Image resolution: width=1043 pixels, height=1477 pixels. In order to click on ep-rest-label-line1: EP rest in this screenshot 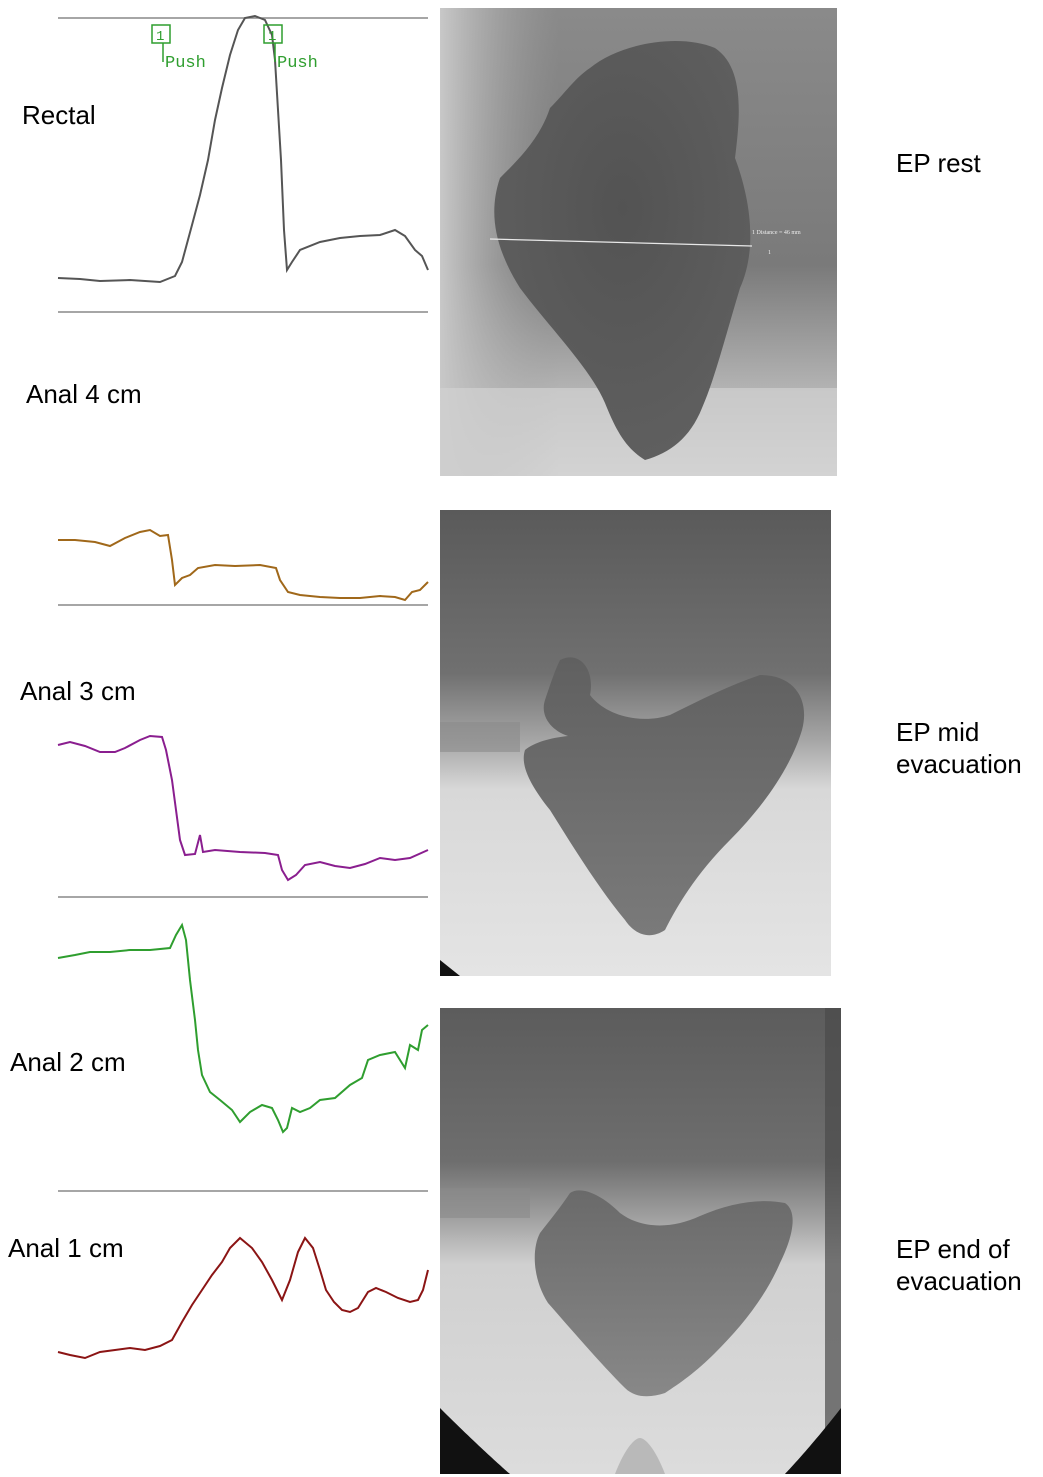, I will do `click(938, 163)`.